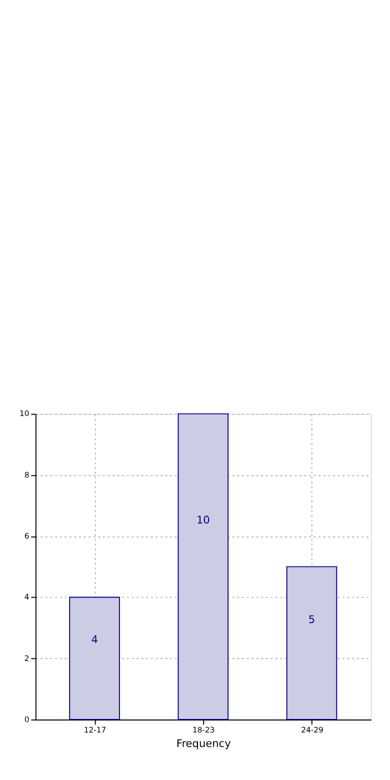 Image resolution: width=390 pixels, height=780 pixels. What do you see at coordinates (203, 520) in the screenshot?
I see `data-label: 10` at bounding box center [203, 520].